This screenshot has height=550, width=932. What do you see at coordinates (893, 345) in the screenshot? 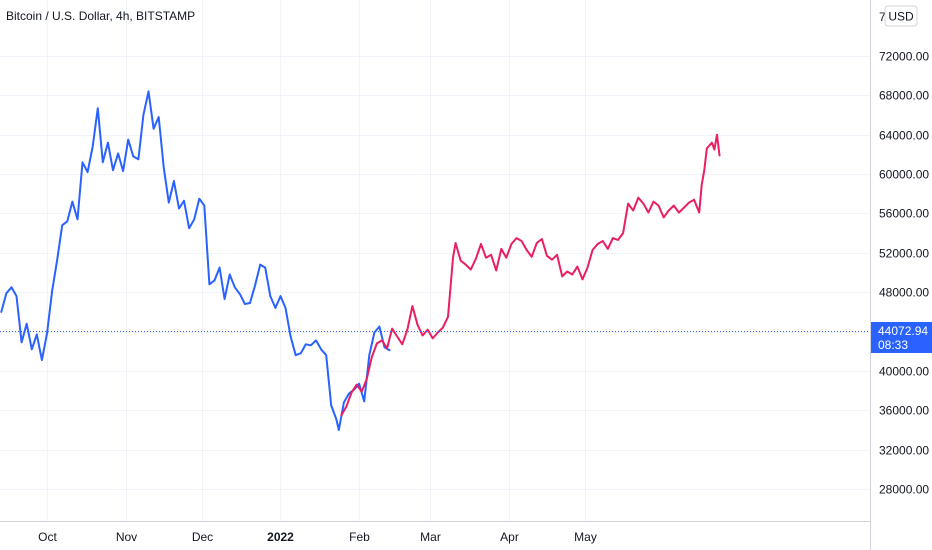
I see `price-tag-countdown: 08:33` at bounding box center [893, 345].